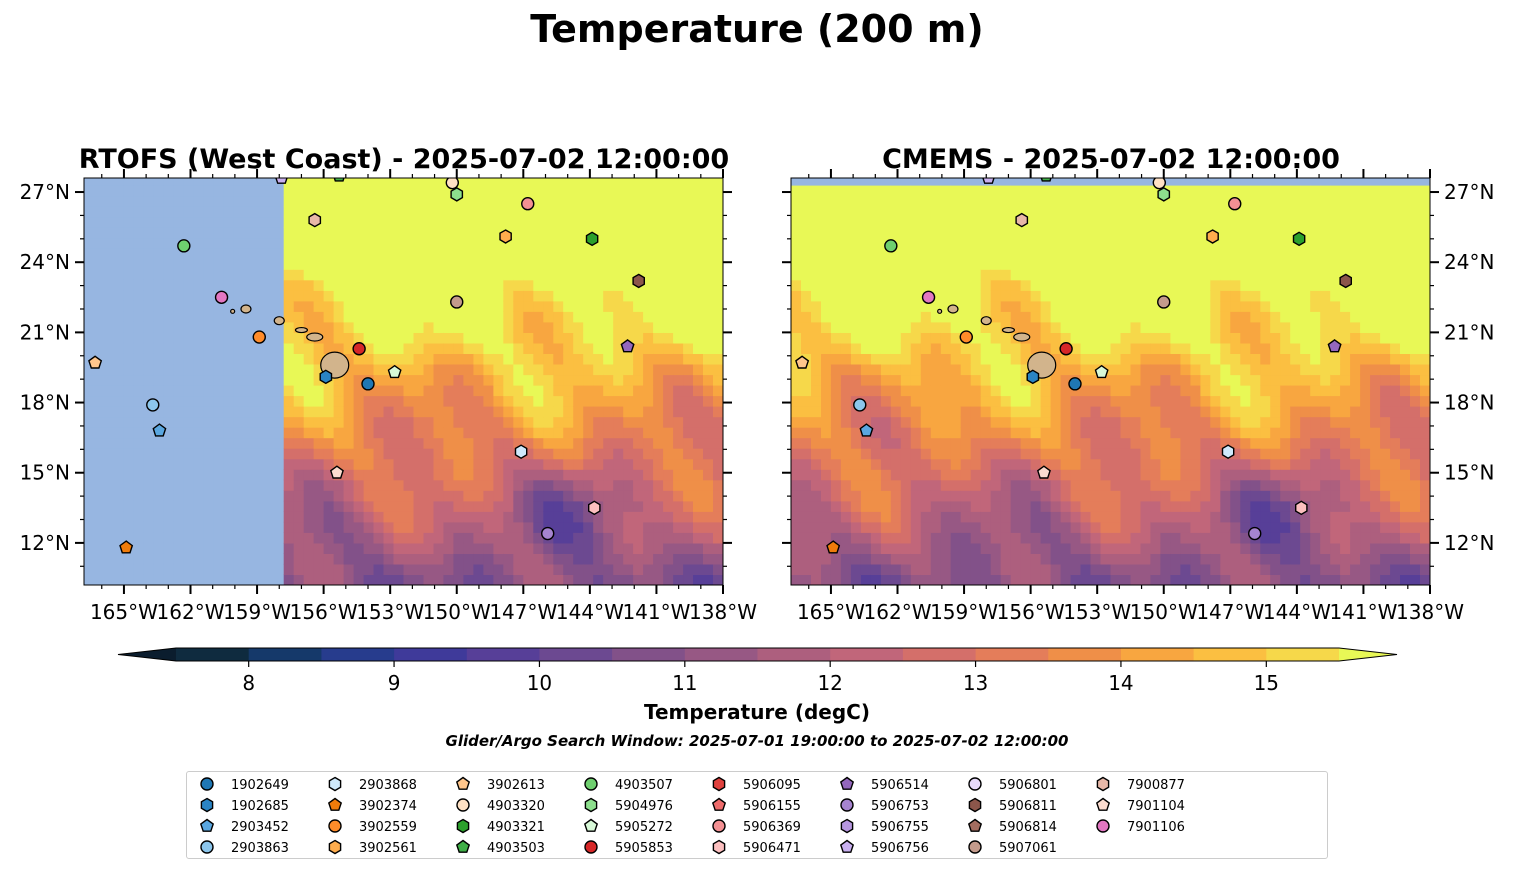 The height and width of the screenshot is (893, 1514). I want to click on legend-item: 1902685, so click(245, 807).